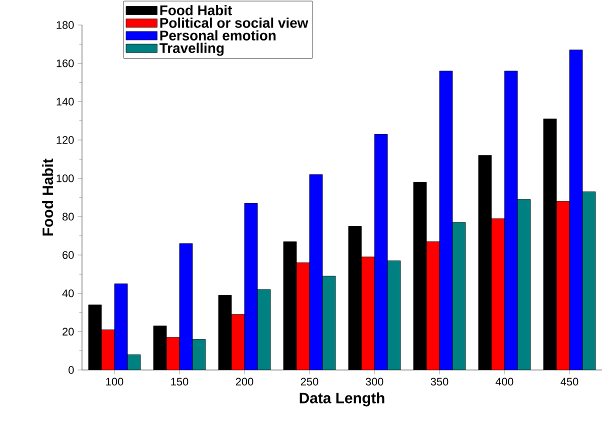  What do you see at coordinates (65, 102) in the screenshot?
I see `y-tick-label: 140` at bounding box center [65, 102].